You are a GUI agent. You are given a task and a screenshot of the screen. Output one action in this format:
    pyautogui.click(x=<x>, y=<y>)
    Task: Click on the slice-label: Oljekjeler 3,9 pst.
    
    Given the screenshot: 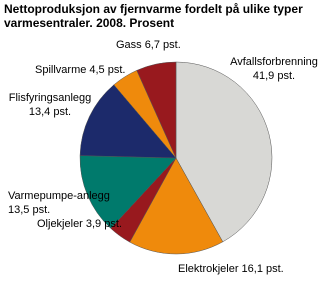 What is the action you would take?
    pyautogui.click(x=79, y=224)
    